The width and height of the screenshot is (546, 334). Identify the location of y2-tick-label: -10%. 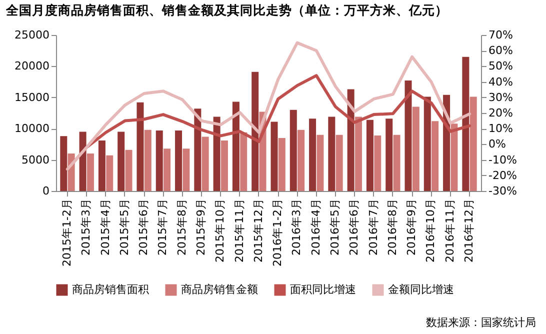
(502, 159).